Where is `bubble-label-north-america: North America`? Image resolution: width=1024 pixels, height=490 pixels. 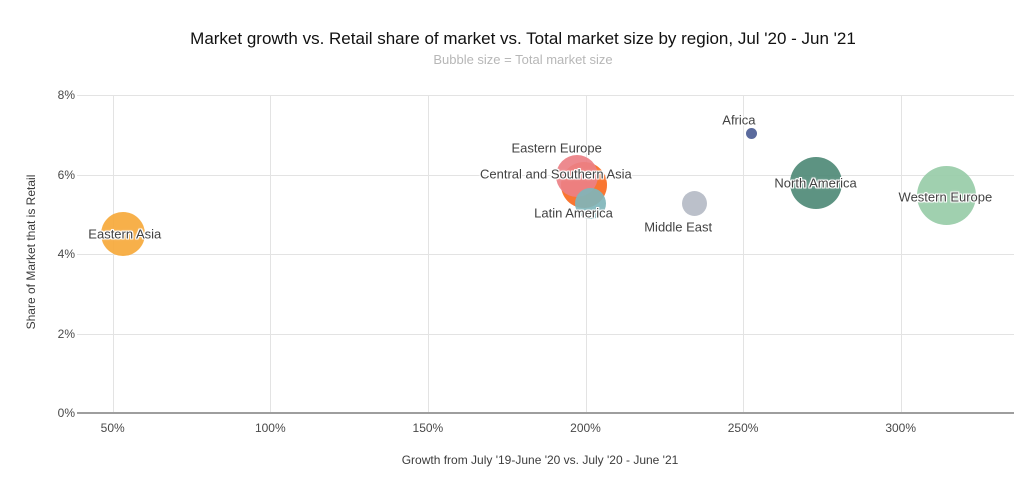 bubble-label-north-america: North America is located at coordinates (815, 183).